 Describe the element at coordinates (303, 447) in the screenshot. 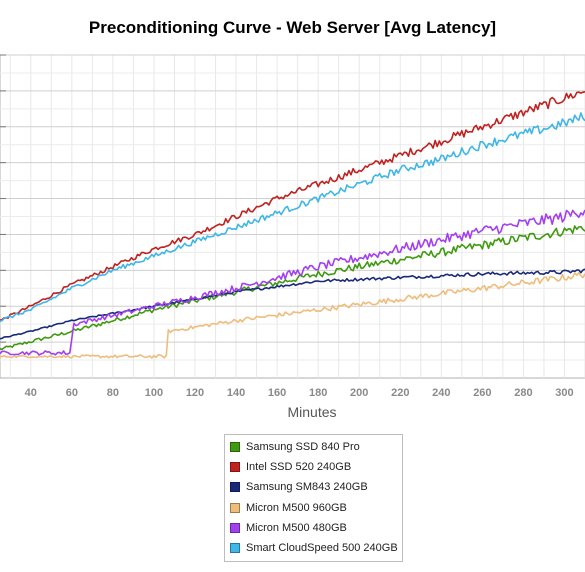

I see `legend-label: Samsung SSD 840 Pro` at that location.